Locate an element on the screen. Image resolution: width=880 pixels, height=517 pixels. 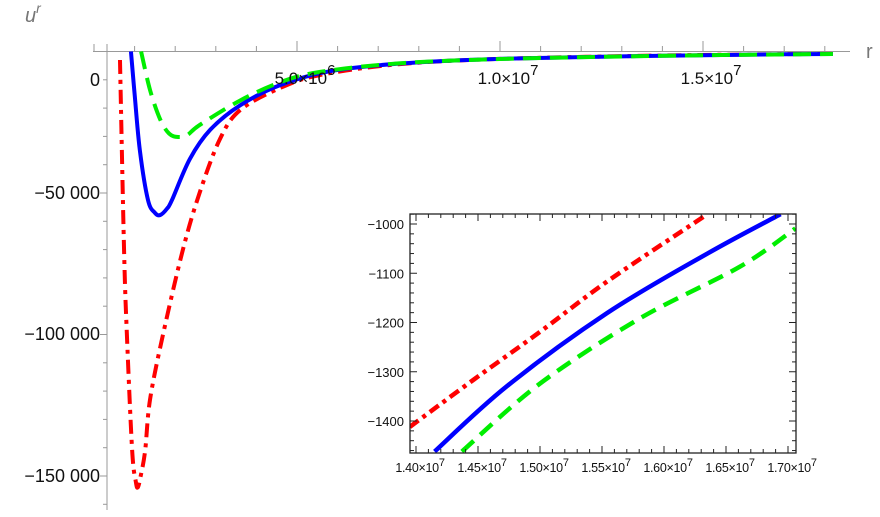
y-tick-label: −50 000 is located at coordinates (67, 193).